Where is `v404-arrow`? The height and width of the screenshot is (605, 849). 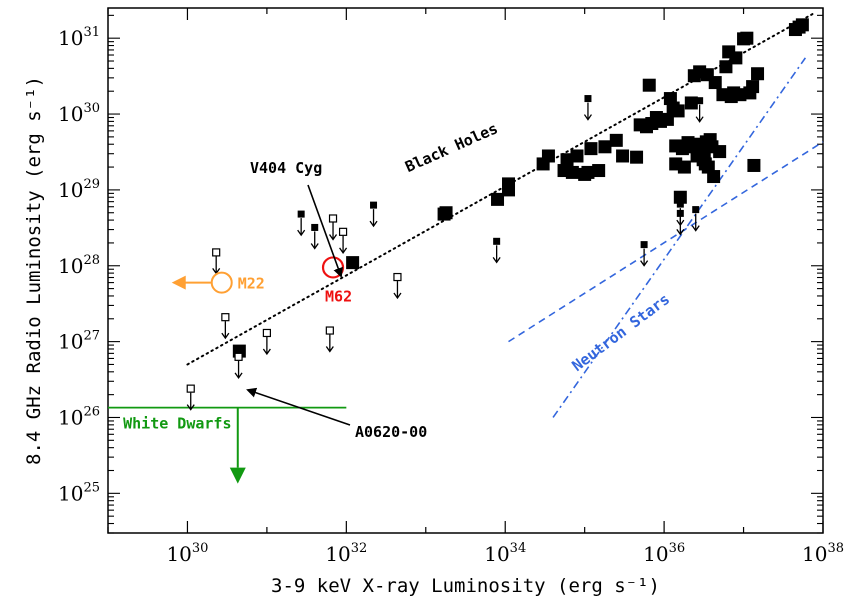
v404-arrow is located at coordinates (325, 231).